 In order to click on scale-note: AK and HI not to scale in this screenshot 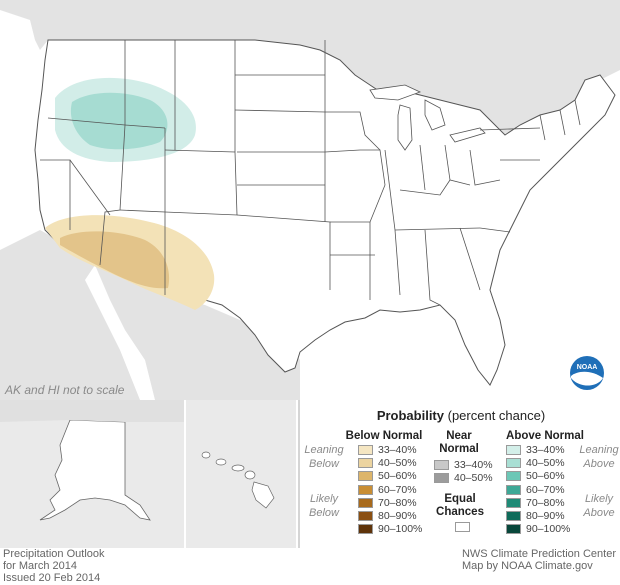, I will do `click(65, 390)`.